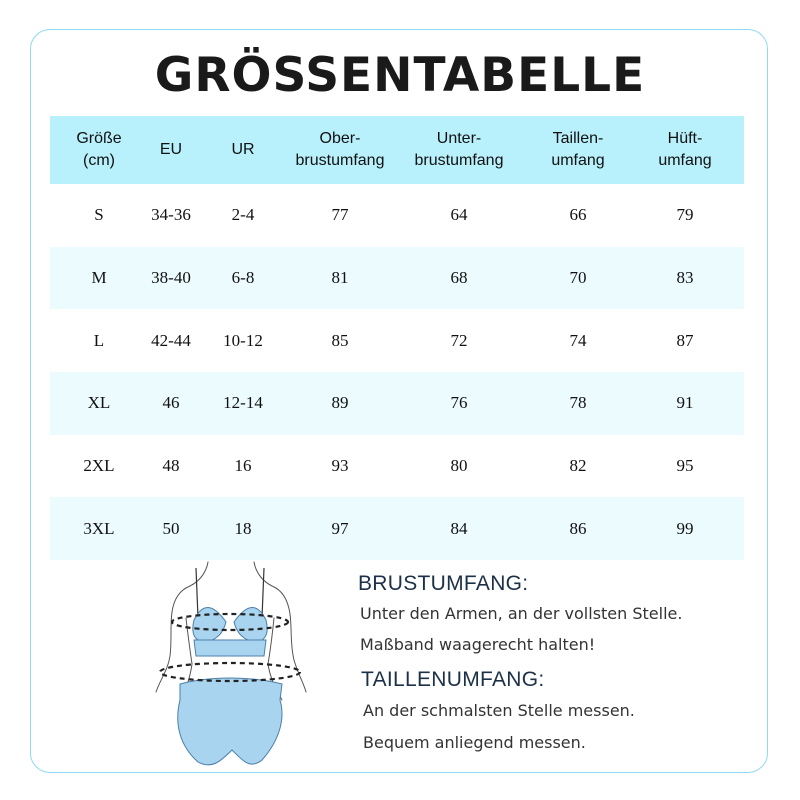  What do you see at coordinates (459, 403) in the screenshot?
I see `cell-unterbrust: 76` at bounding box center [459, 403].